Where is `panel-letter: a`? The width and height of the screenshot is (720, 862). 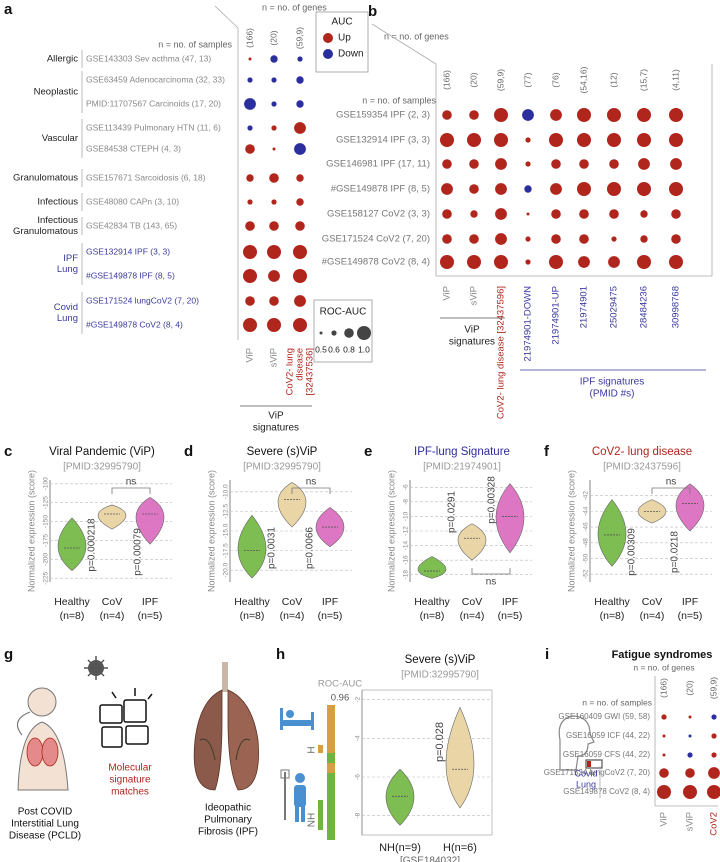 panel-letter: a is located at coordinates (8, 9).